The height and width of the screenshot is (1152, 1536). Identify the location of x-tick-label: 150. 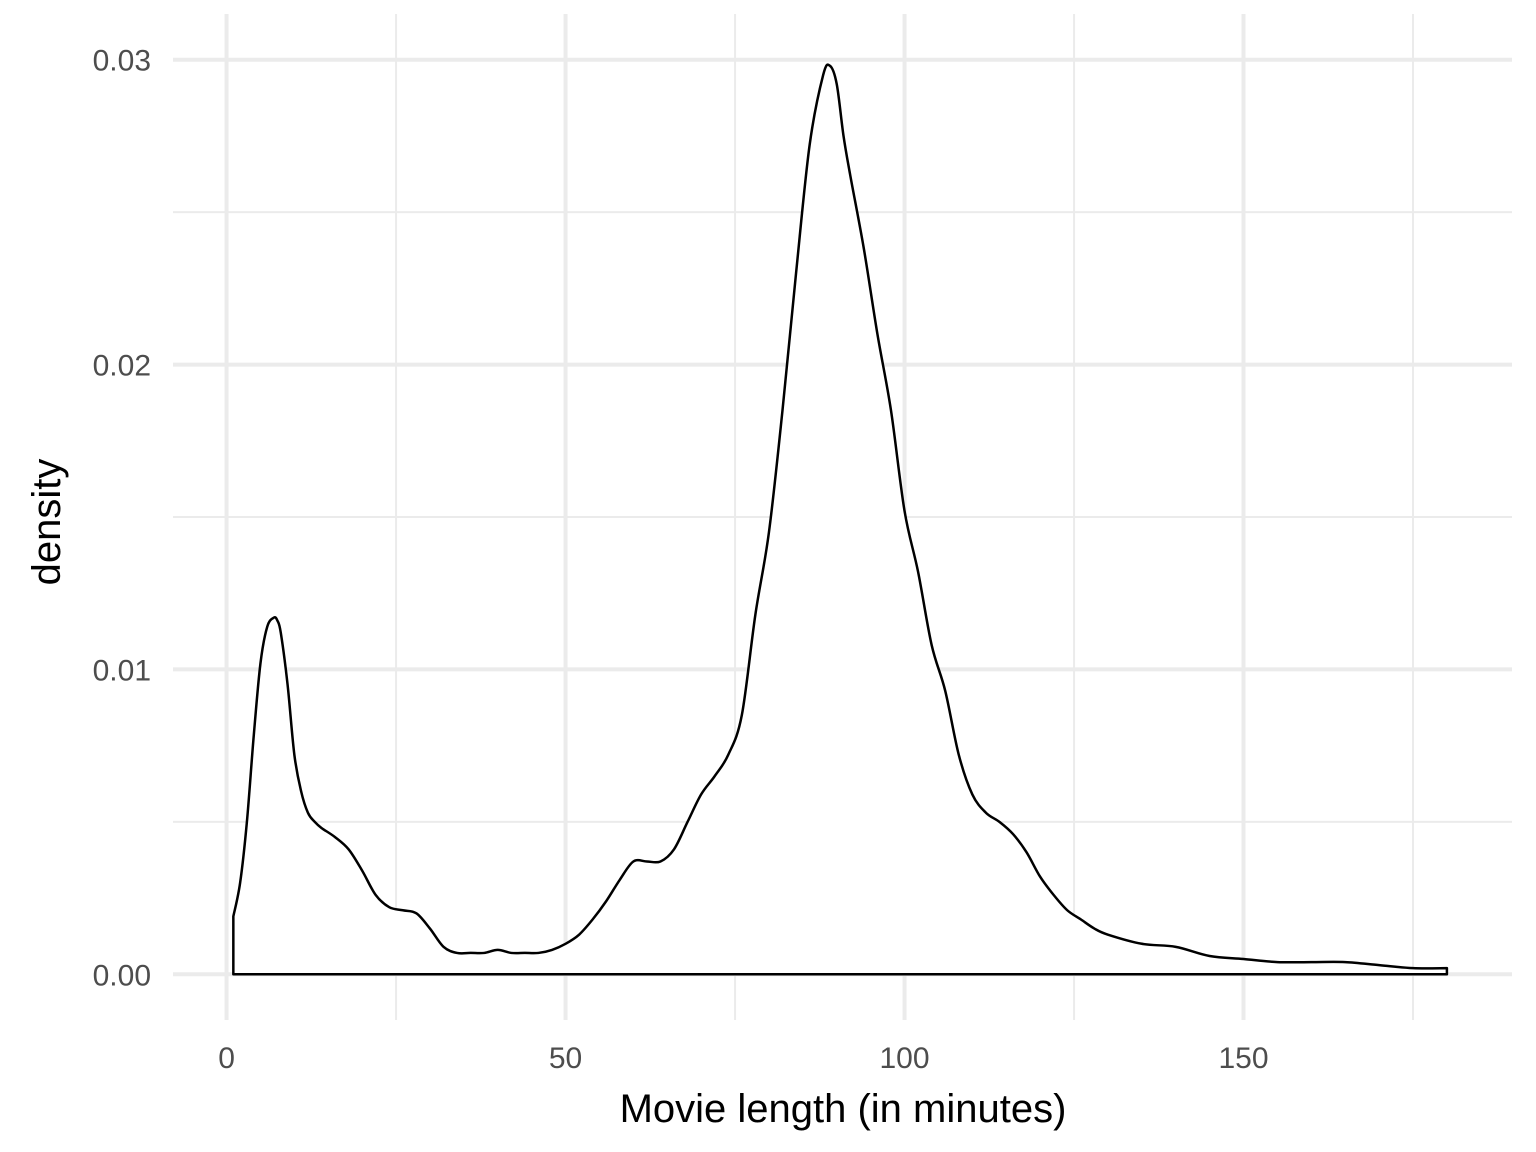
(1243, 1058).